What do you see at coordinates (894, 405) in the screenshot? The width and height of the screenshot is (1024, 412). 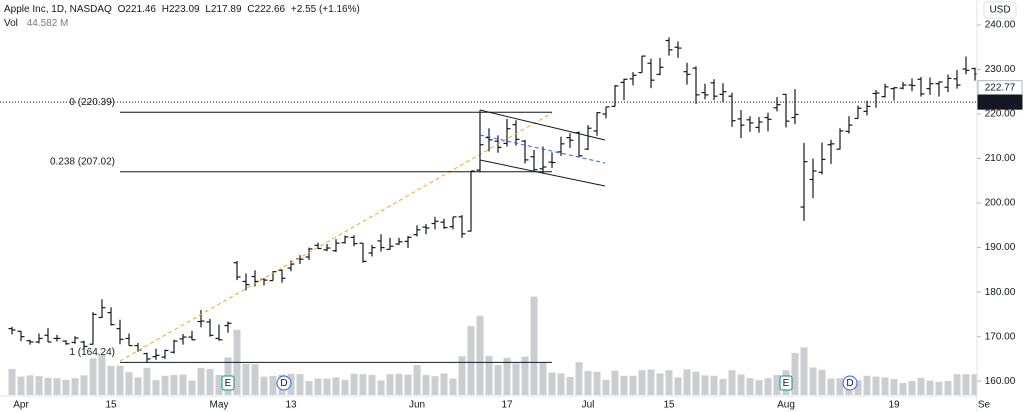 I see `x-tick-label: 19` at bounding box center [894, 405].